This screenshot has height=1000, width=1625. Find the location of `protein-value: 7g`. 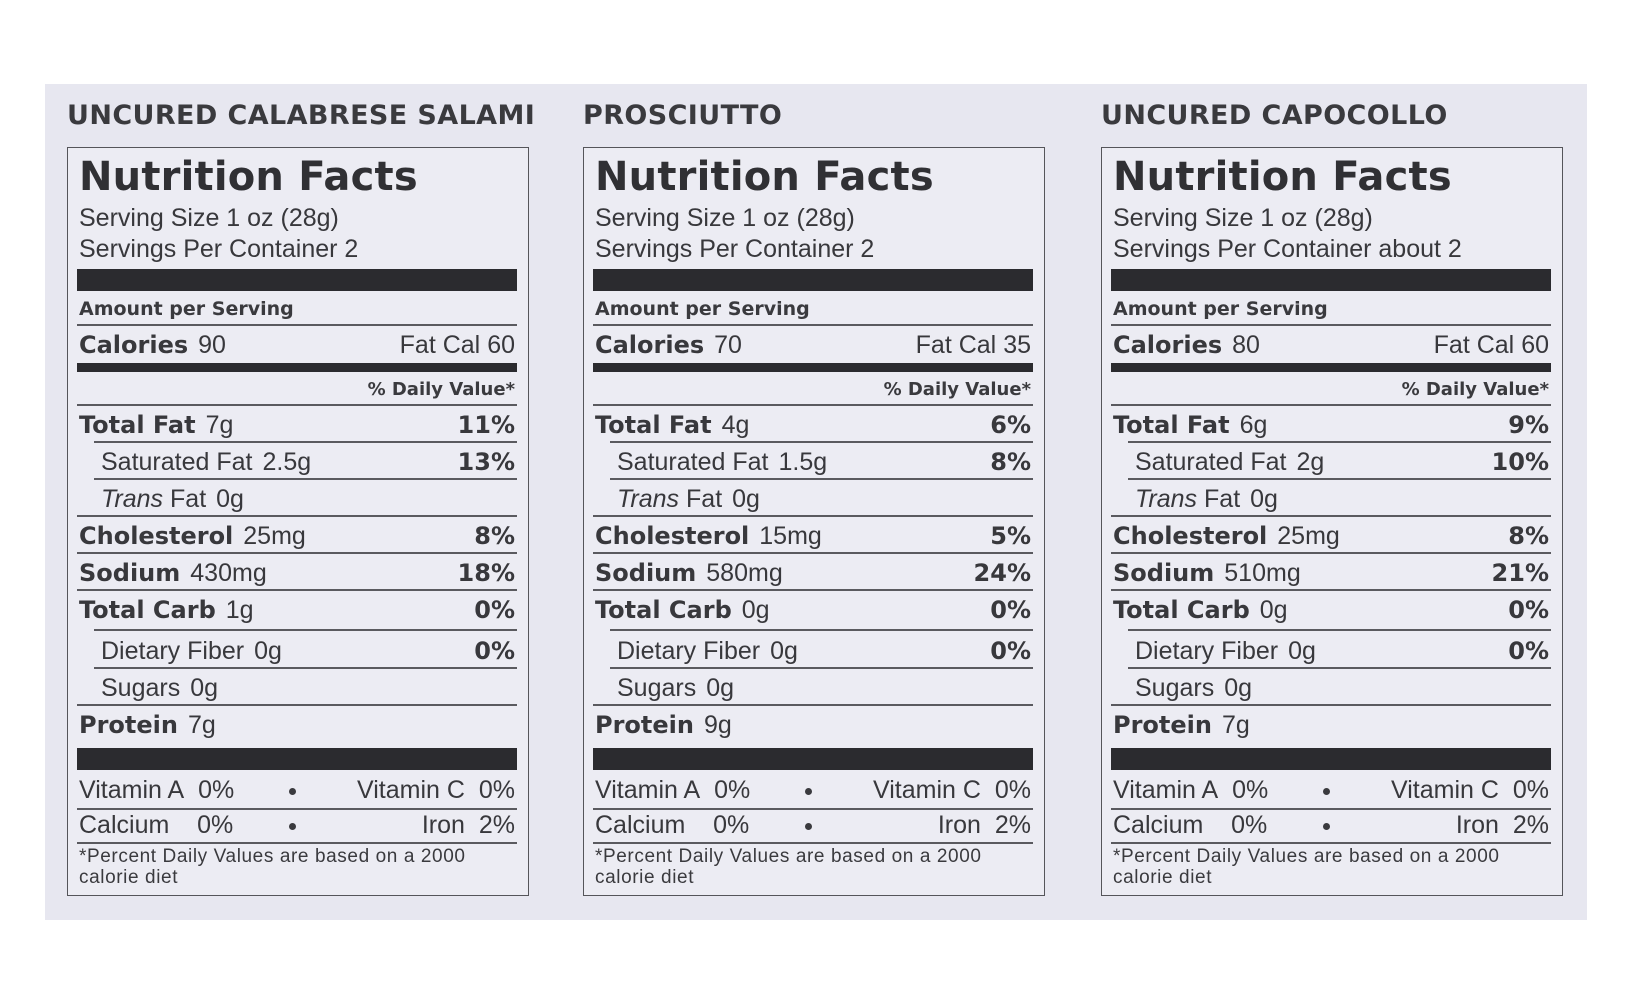

protein-value: 7g is located at coordinates (201, 725).